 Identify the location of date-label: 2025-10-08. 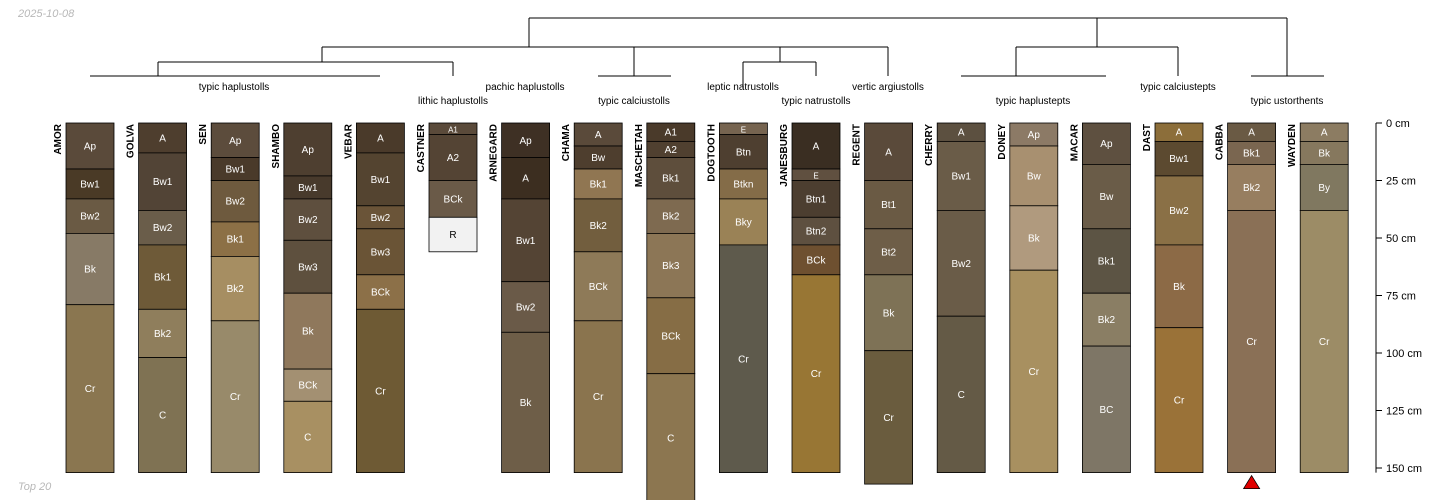
(46, 14).